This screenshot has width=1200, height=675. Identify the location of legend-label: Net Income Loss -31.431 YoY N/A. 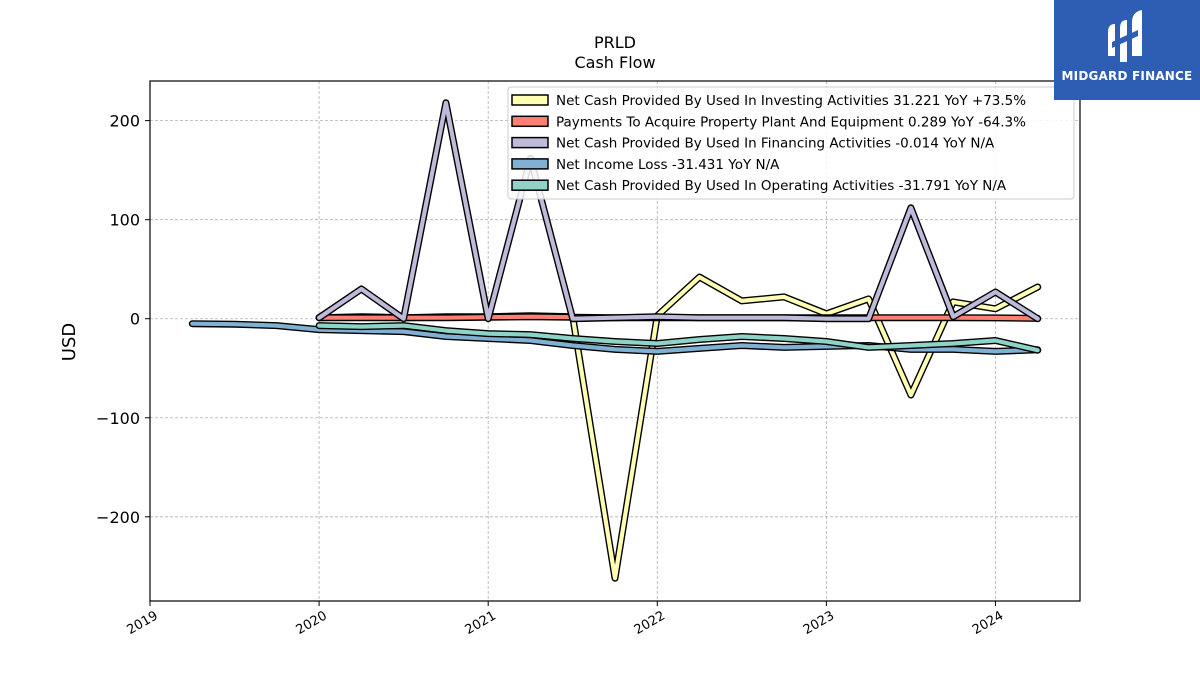
(668, 165).